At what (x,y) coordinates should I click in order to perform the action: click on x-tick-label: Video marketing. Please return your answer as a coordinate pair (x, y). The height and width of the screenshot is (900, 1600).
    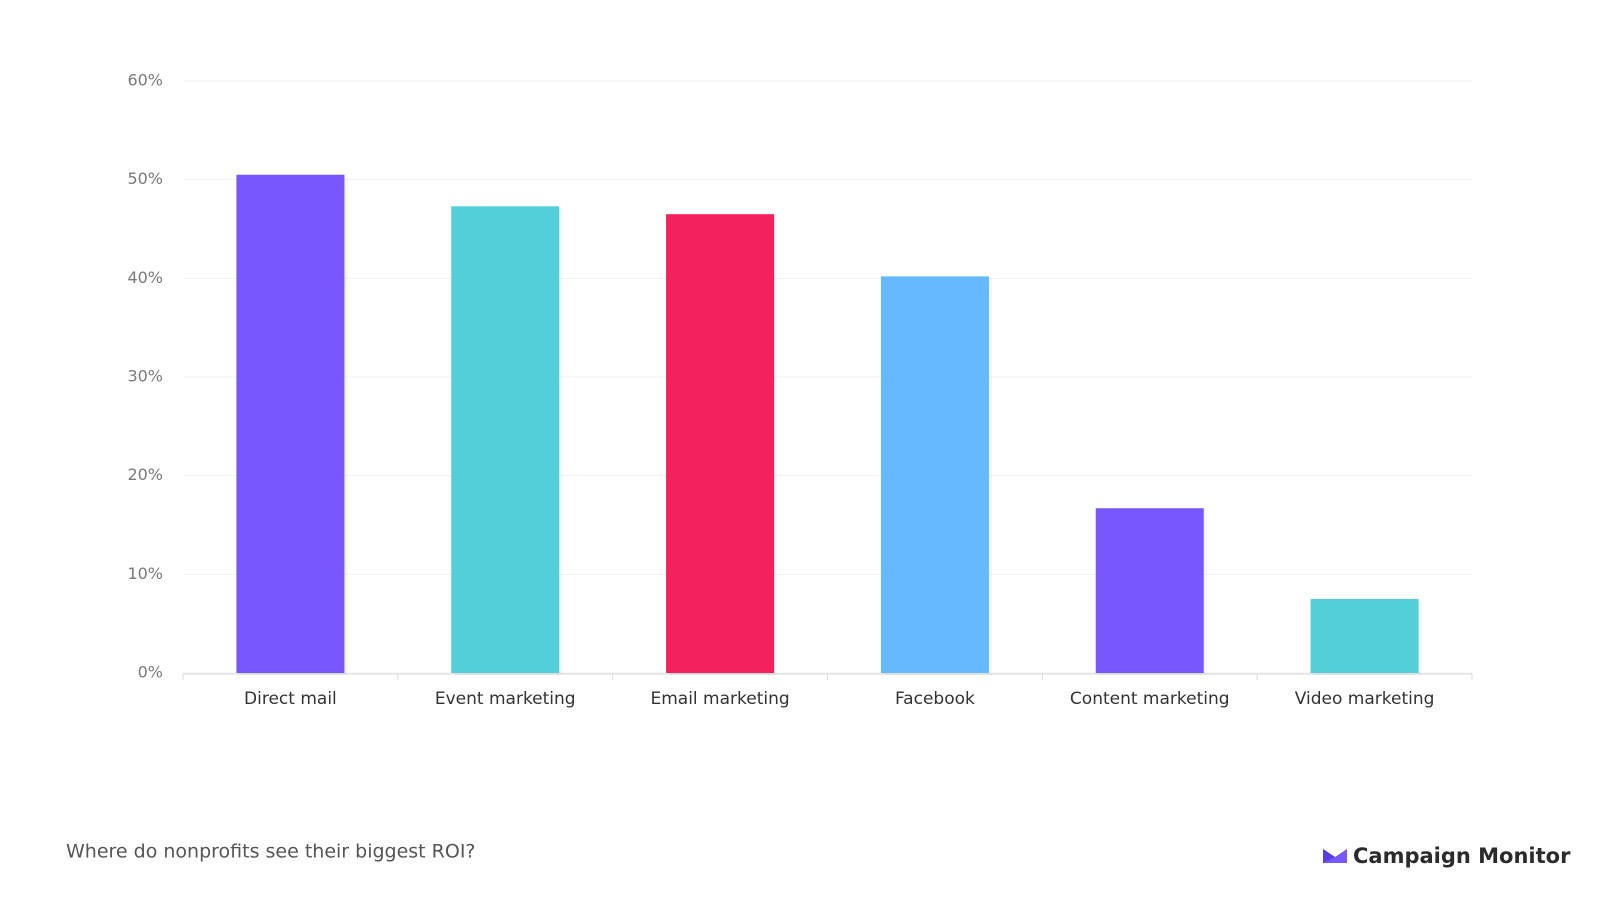
    Looking at the image, I should click on (1365, 699).